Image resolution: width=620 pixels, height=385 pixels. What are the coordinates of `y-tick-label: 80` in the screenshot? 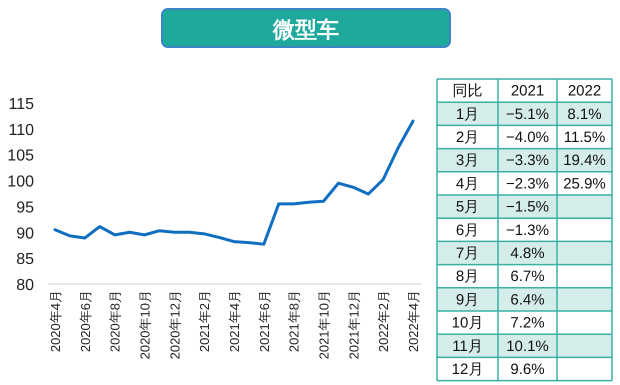 It's located at (25, 285).